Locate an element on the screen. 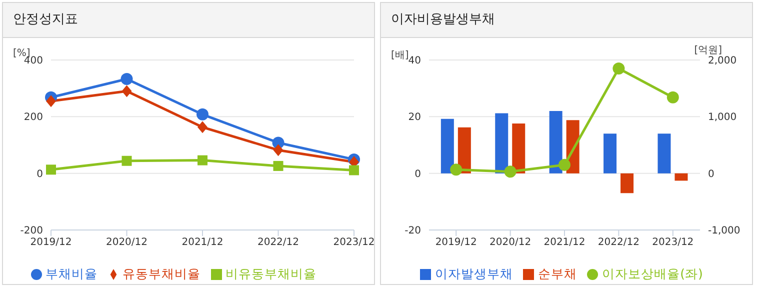 The image size is (760, 289). y-axis-title: [배] is located at coordinates (400, 55).